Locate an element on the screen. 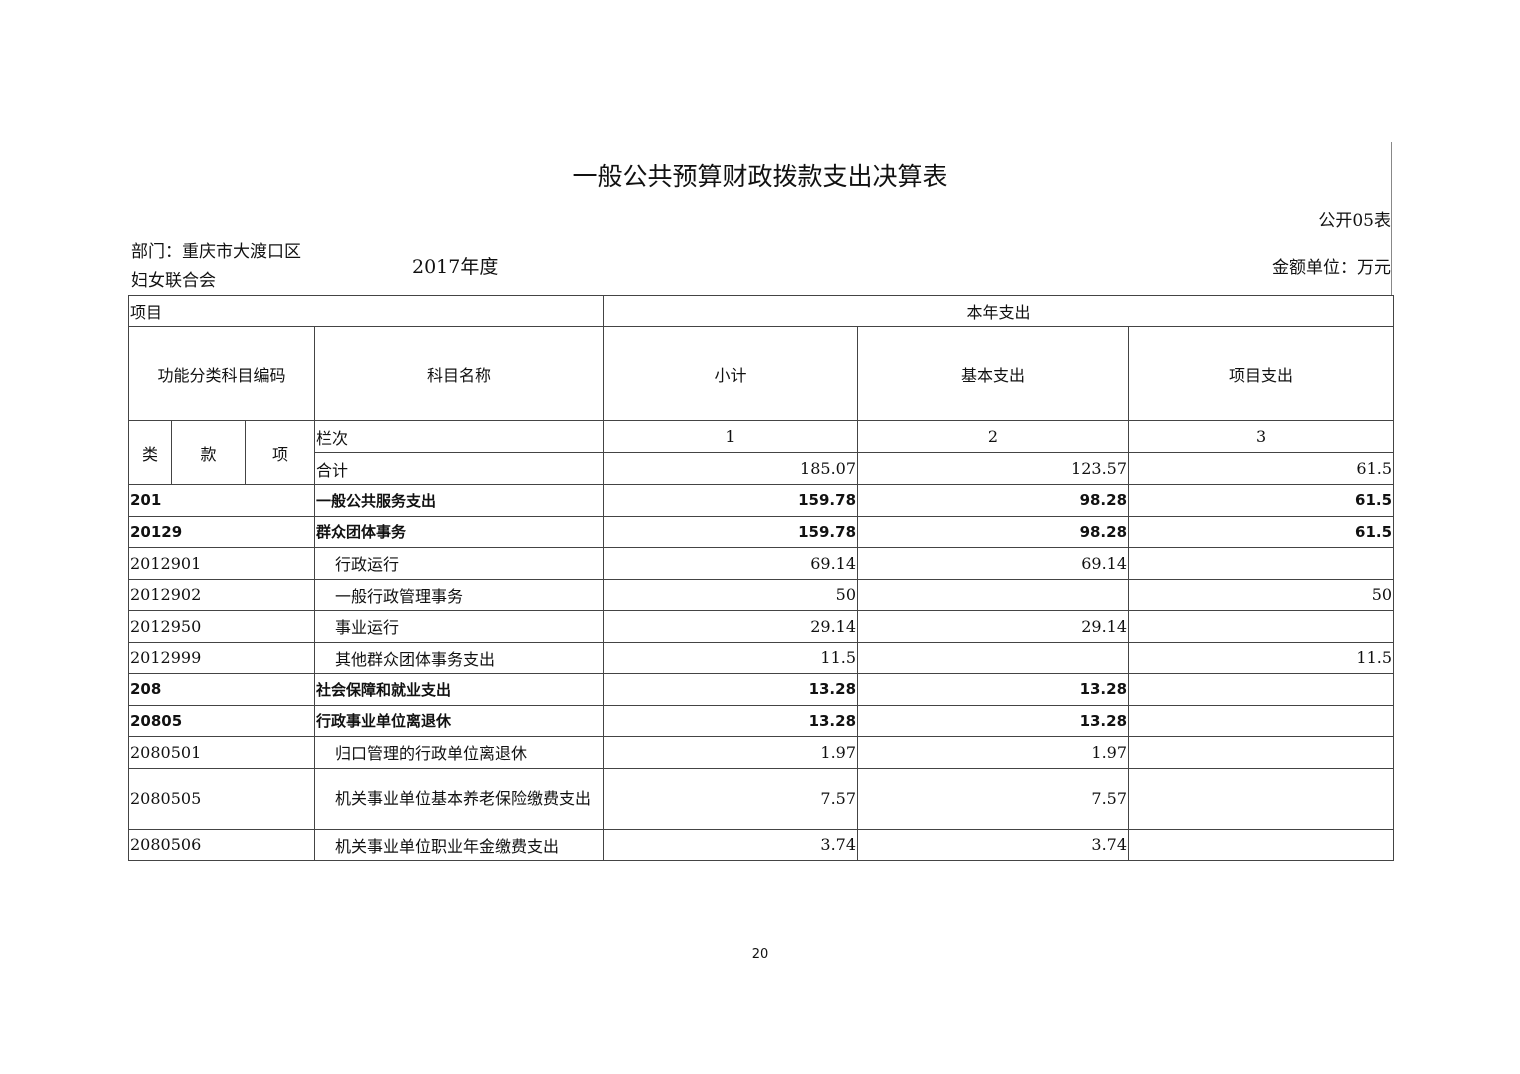 This screenshot has height=1074, width=1520. header-kuan: 款 is located at coordinates (208, 452).